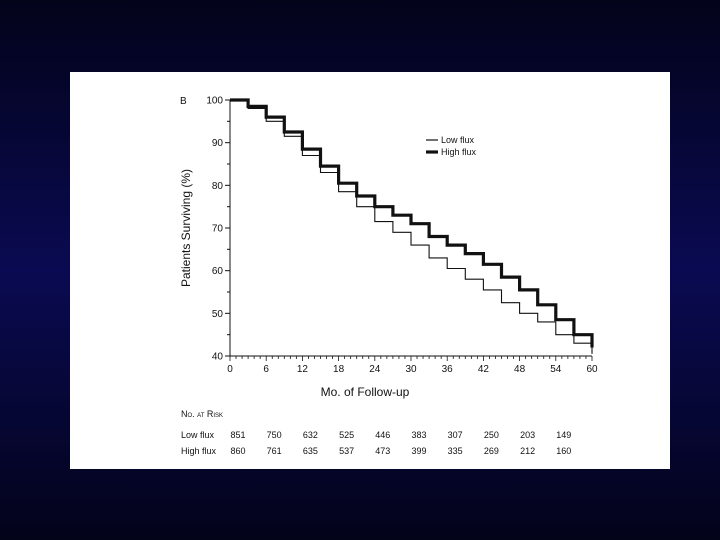  Describe the element at coordinates (218, 186) in the screenshot. I see `y-tick-label: 80` at that location.